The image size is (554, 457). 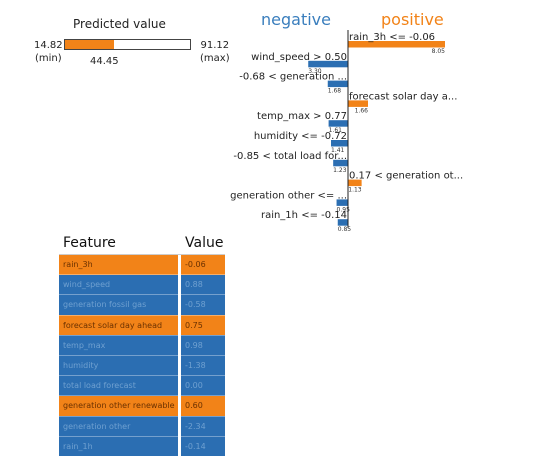 What do you see at coordinates (315, 71) in the screenshot?
I see `contribution-value-label: 3.30` at bounding box center [315, 71].